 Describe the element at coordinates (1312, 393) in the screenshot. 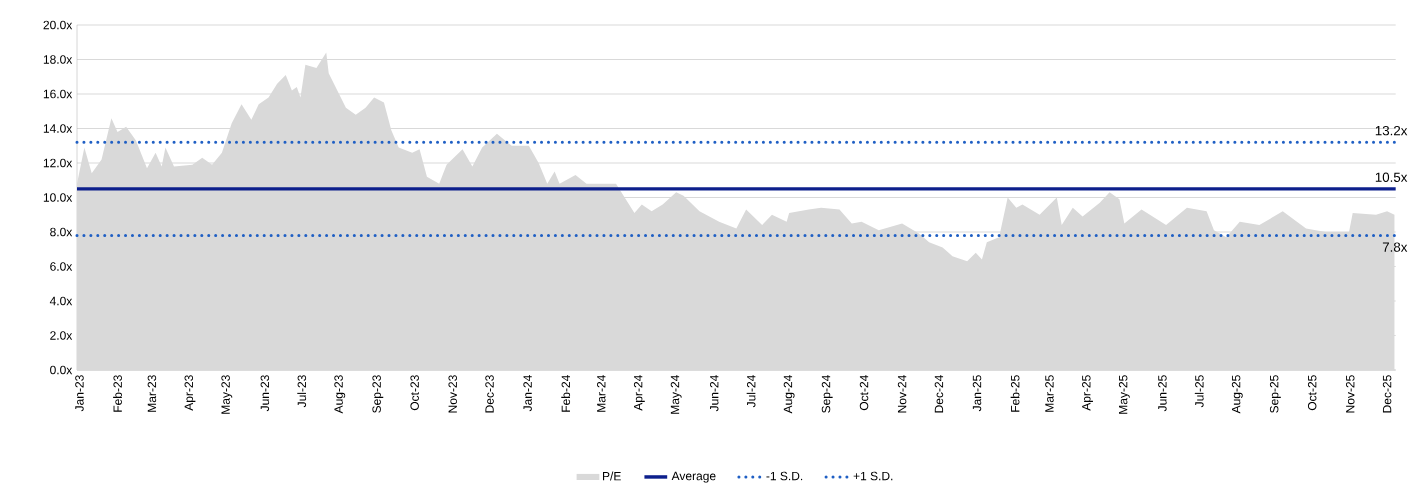

I see `x-tick-label: Oct-25` at that location.